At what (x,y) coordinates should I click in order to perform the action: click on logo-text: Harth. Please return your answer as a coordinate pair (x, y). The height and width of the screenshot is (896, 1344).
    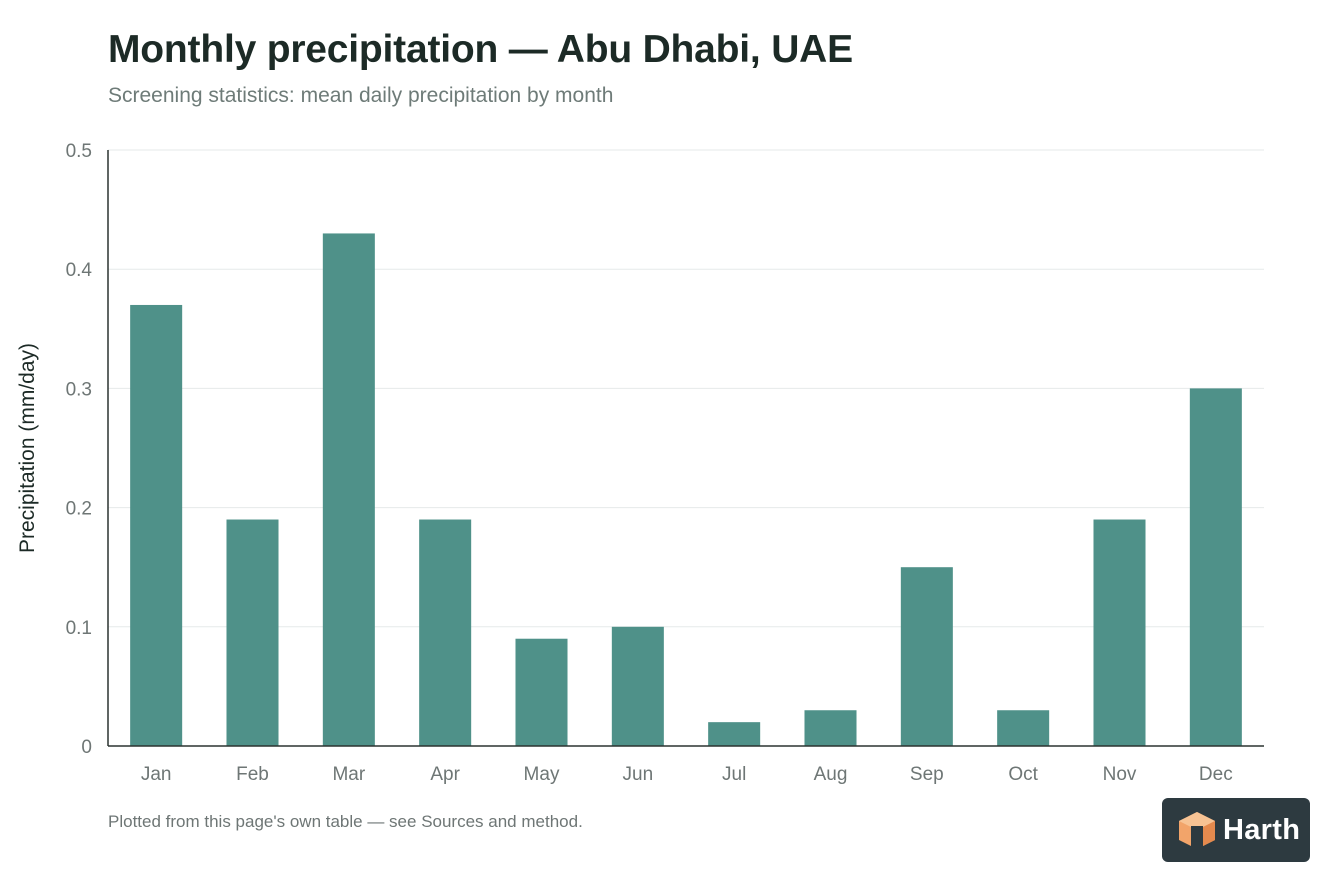
    Looking at the image, I should click on (1262, 829).